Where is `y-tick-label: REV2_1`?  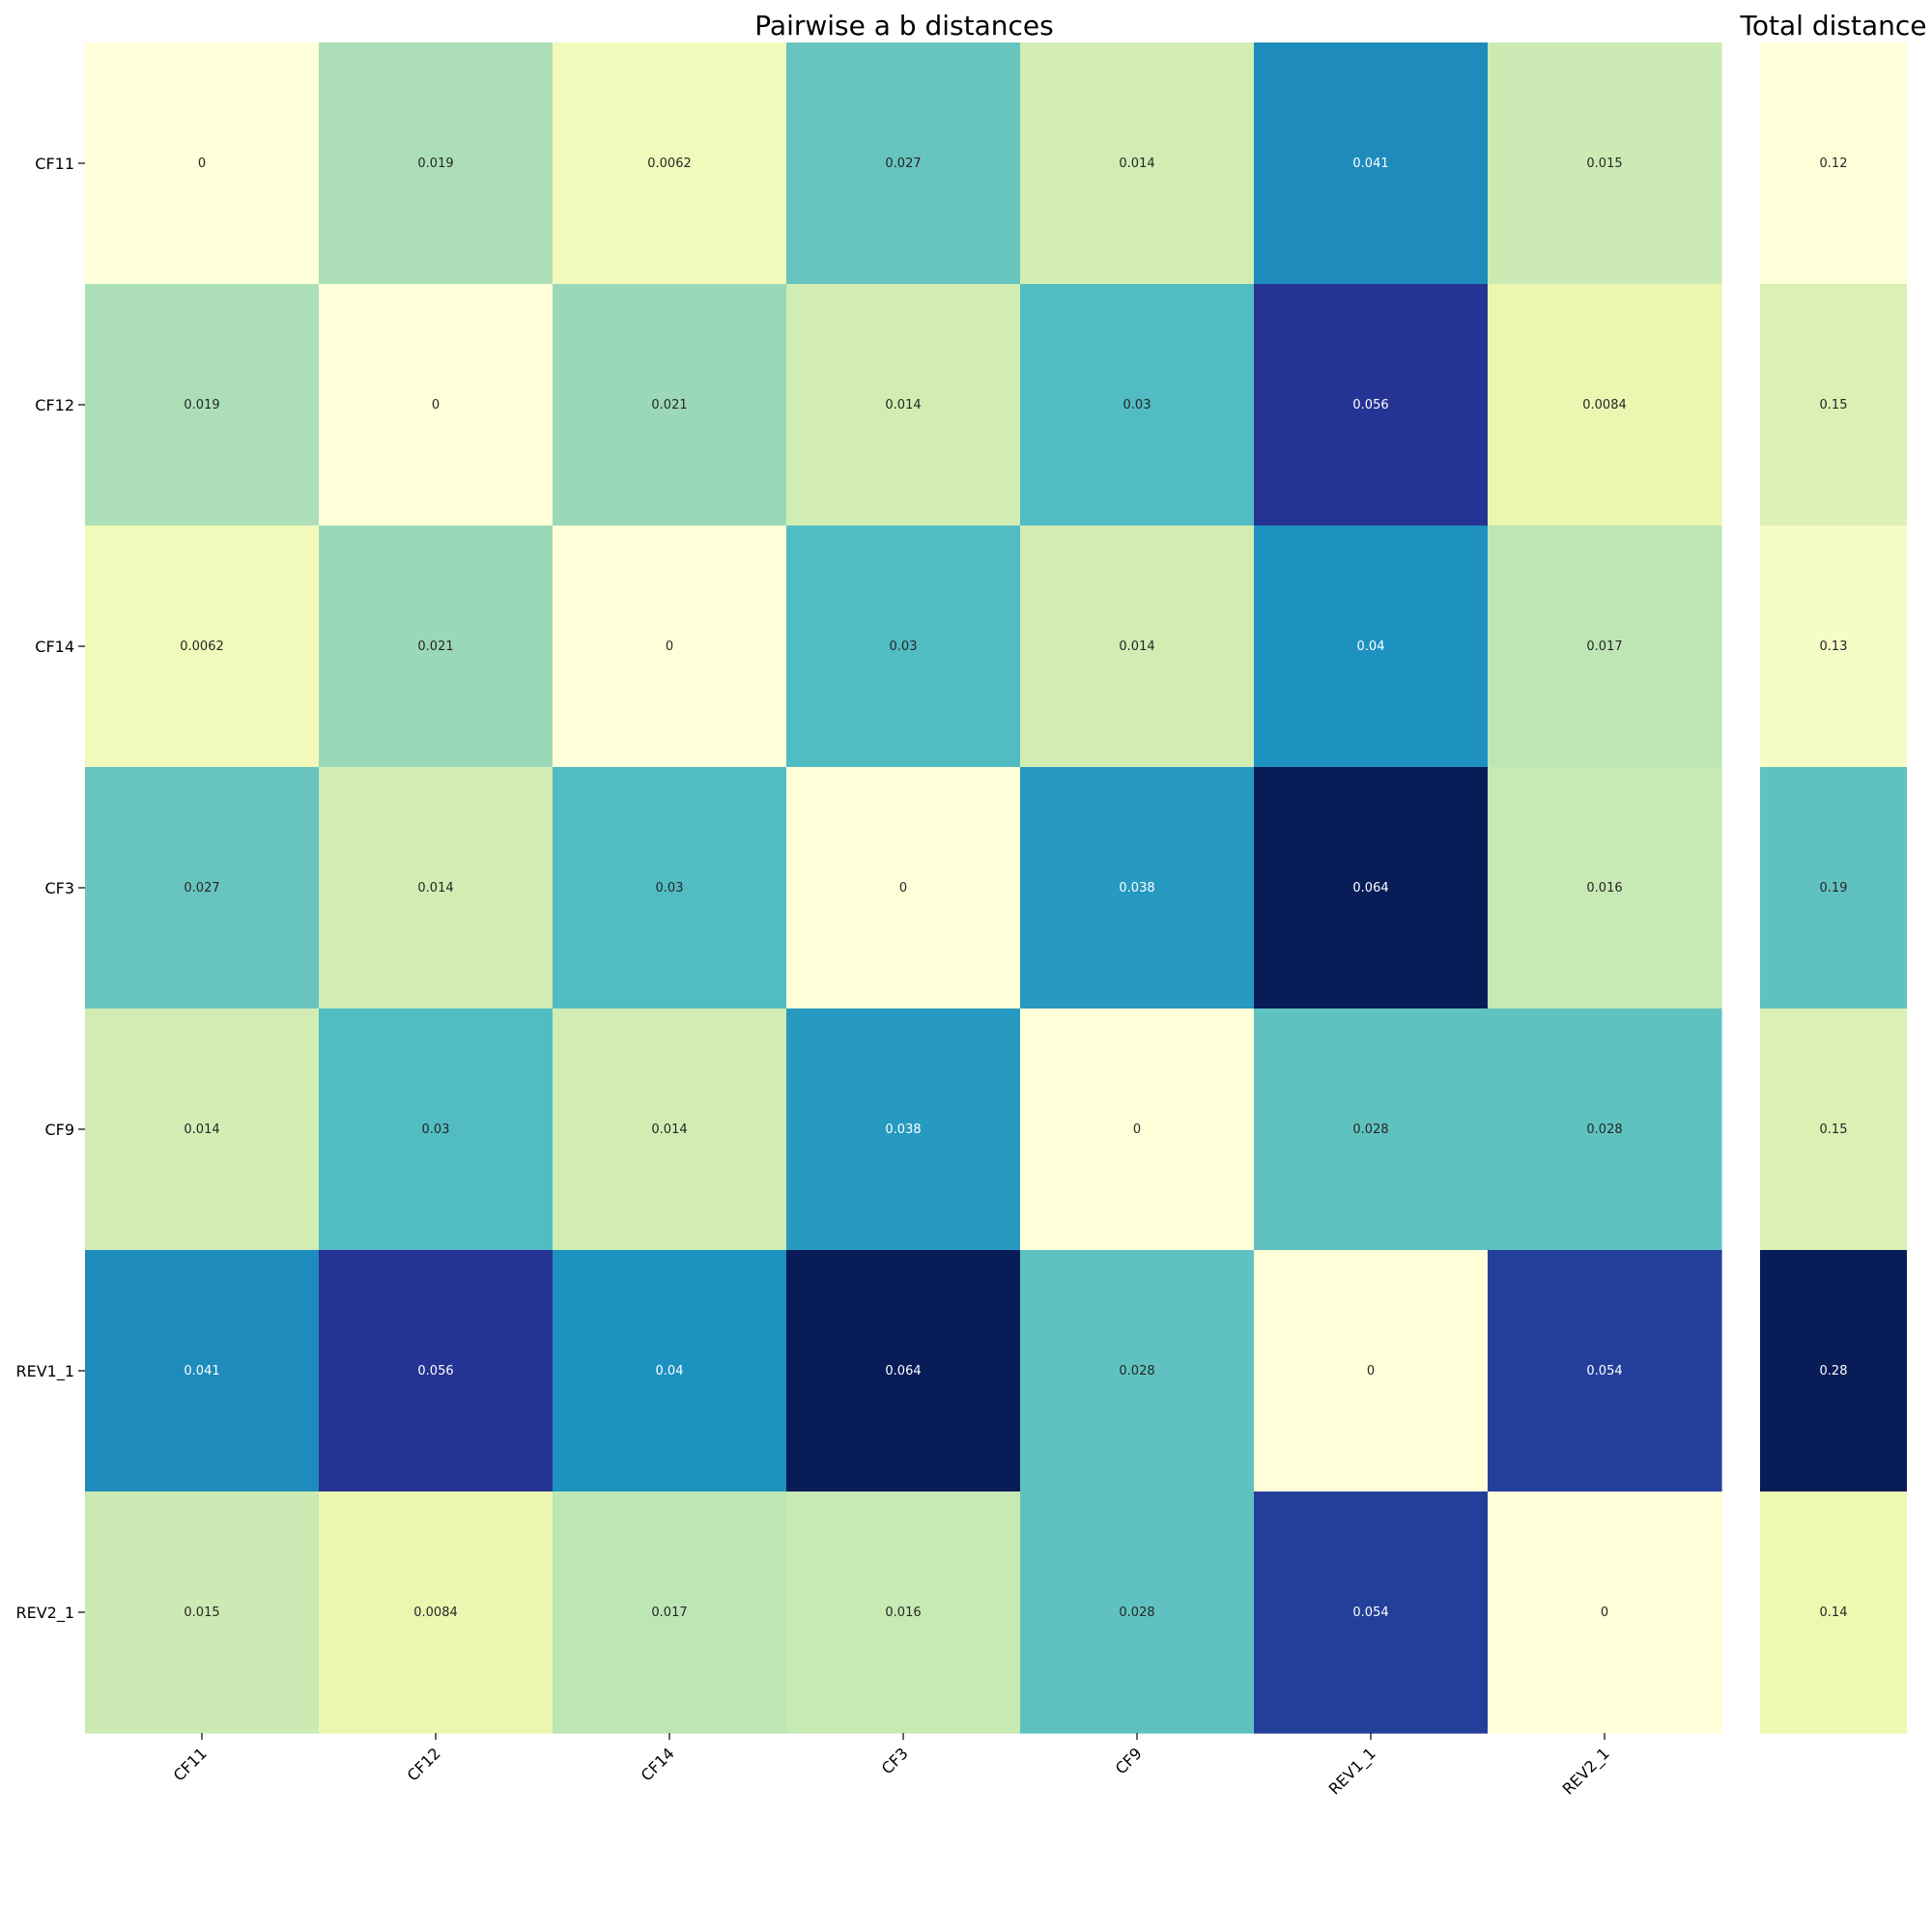
y-tick-label: REV2_1 is located at coordinates (44, 1613).